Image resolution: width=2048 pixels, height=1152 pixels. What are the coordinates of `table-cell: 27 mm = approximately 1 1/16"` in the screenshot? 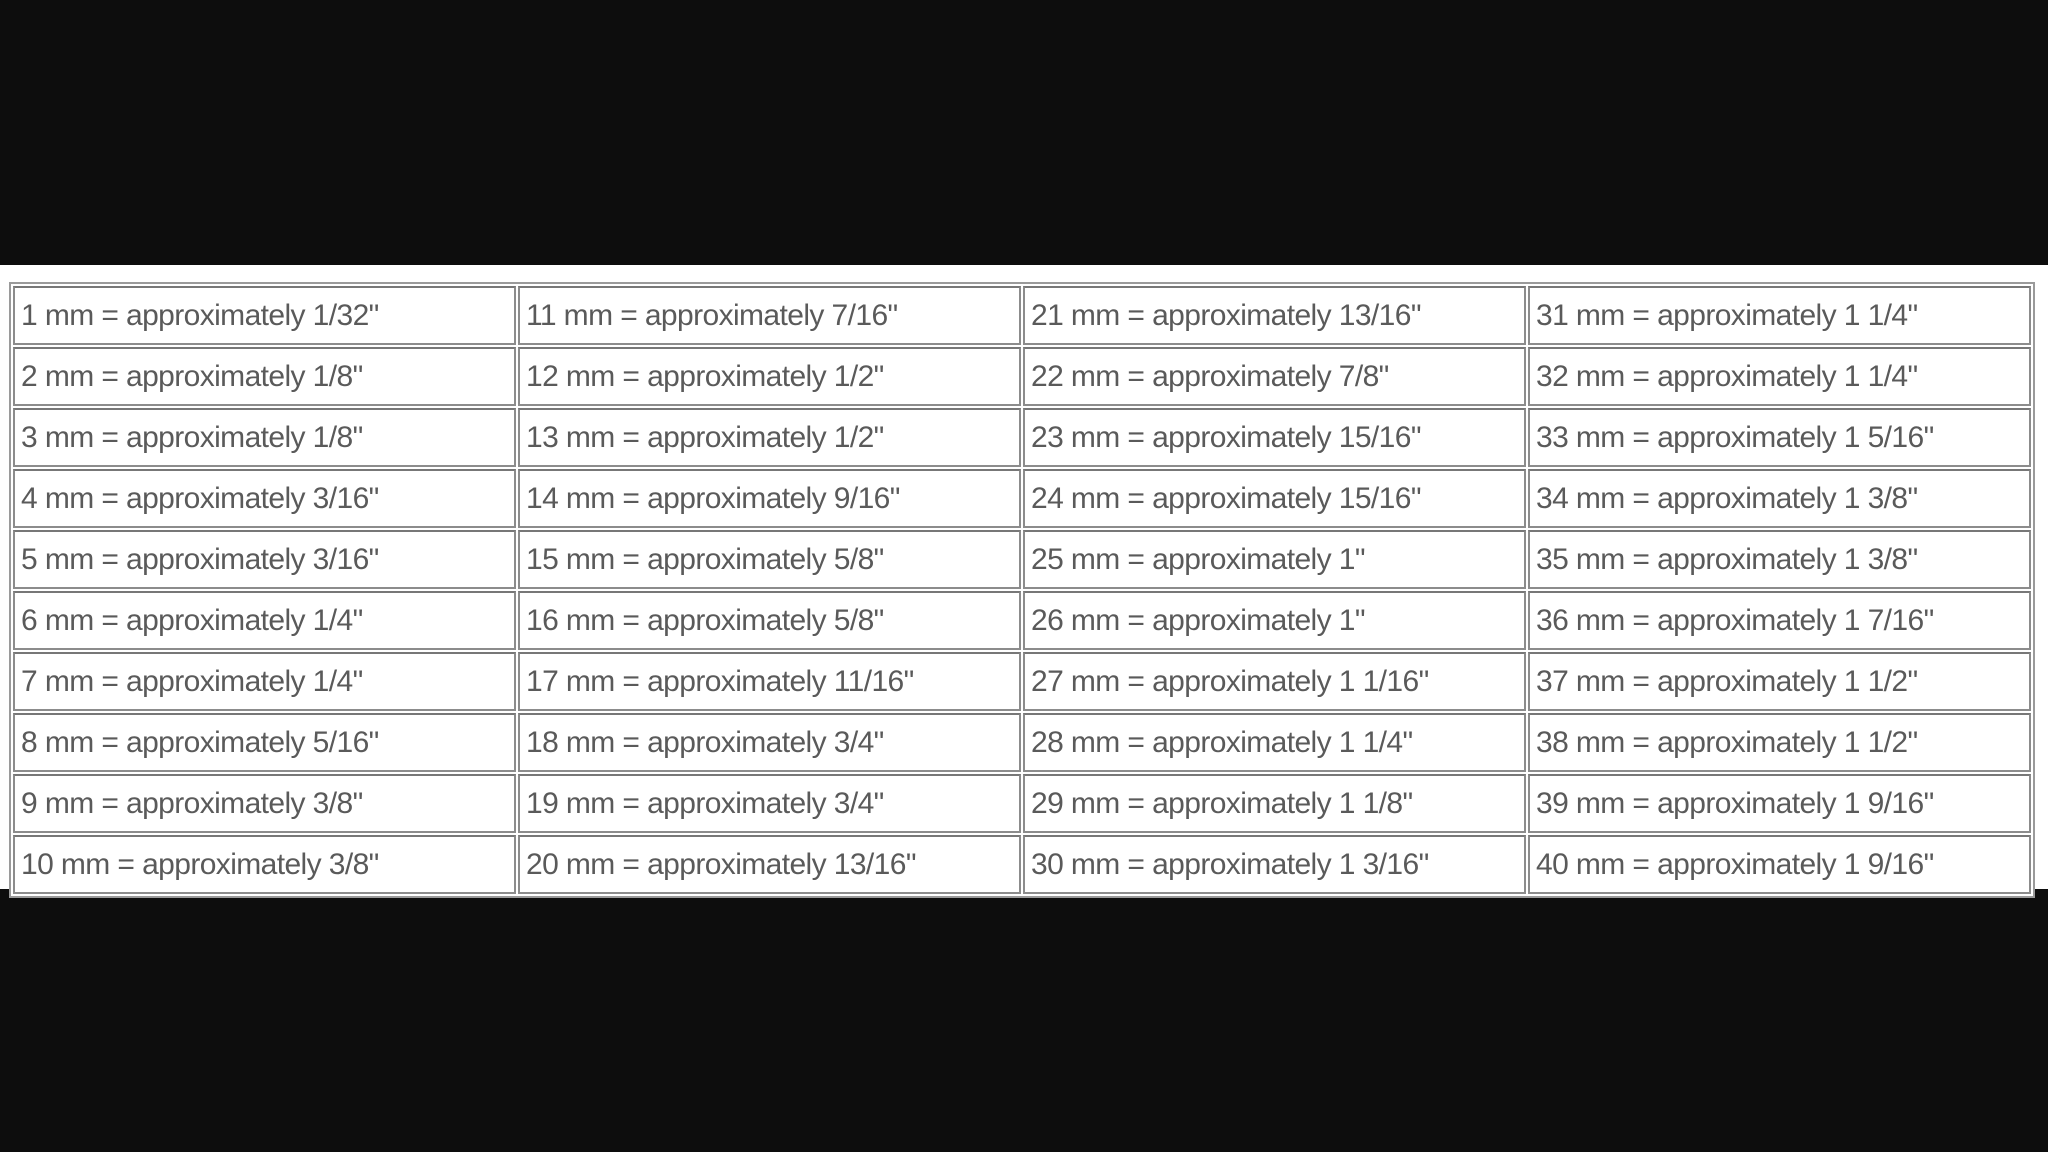 It's located at (1274, 681).